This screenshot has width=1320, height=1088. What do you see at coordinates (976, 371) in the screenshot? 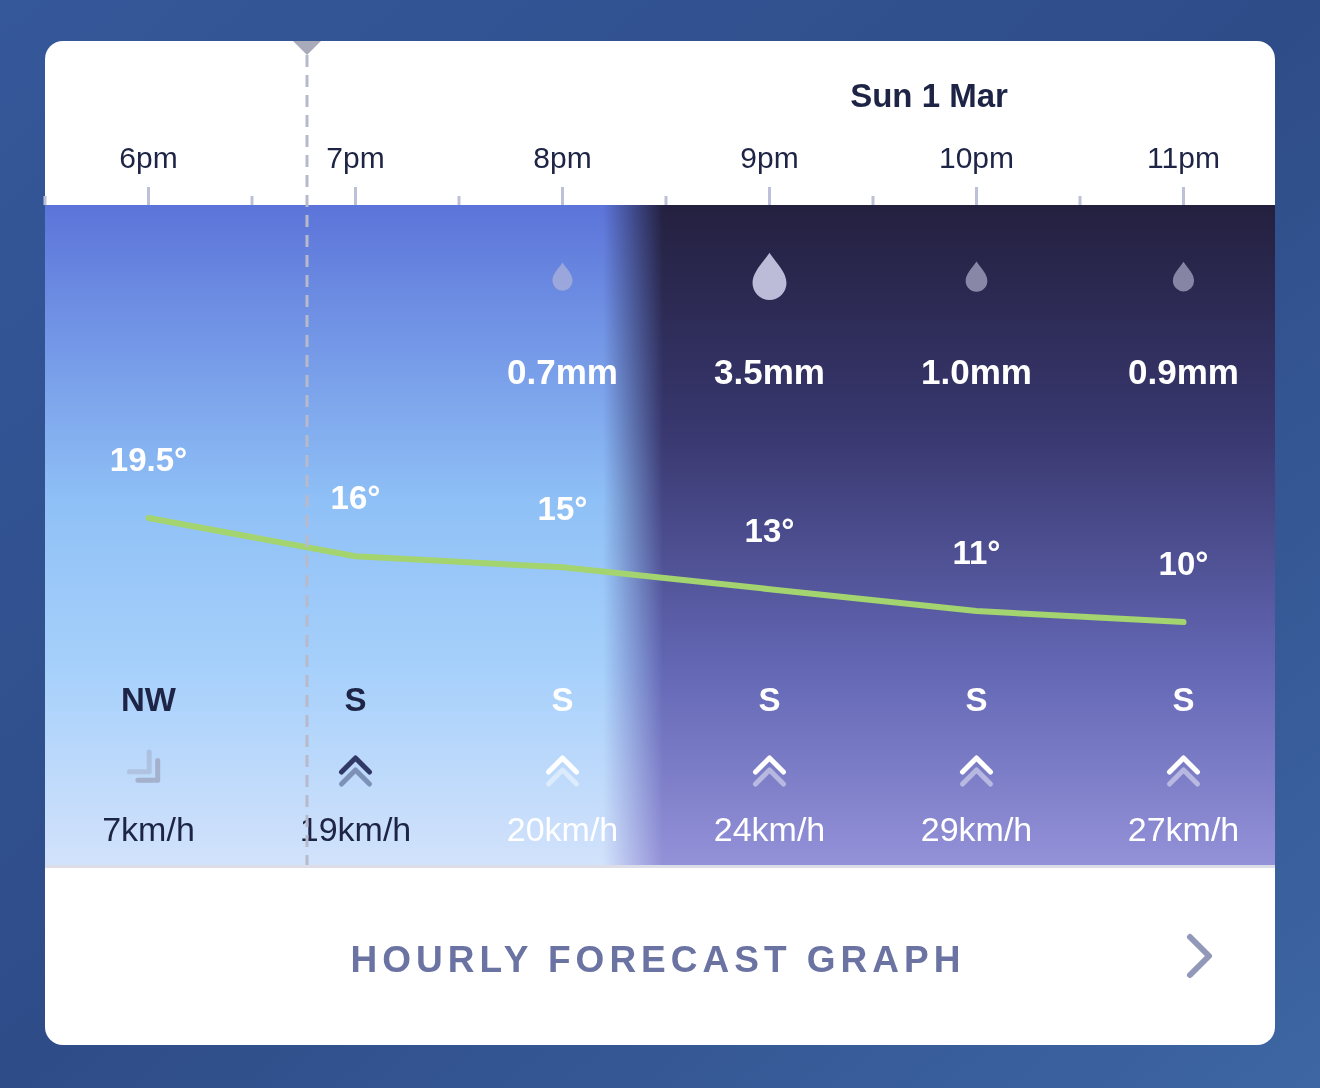
I see `text: 1.0mm` at bounding box center [976, 371].